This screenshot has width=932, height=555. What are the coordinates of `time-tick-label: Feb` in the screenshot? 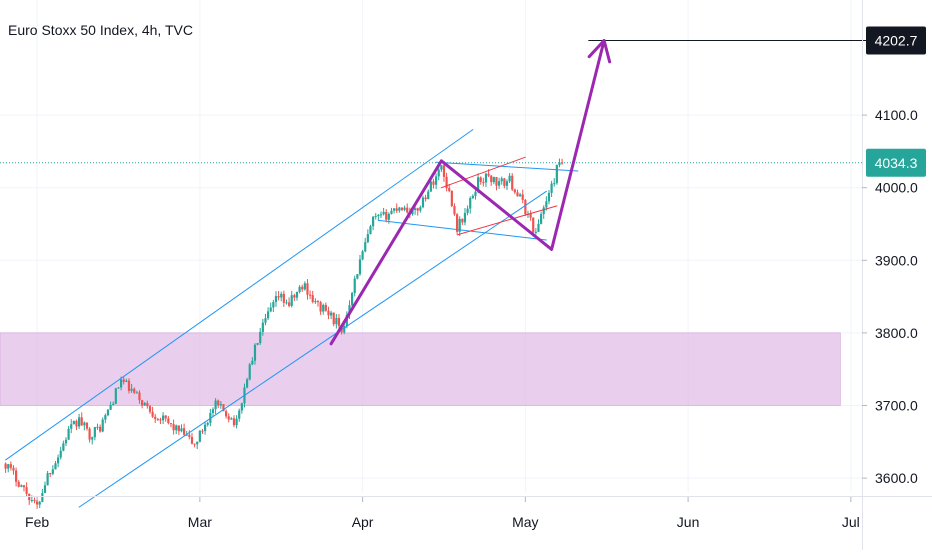 It's located at (37, 522).